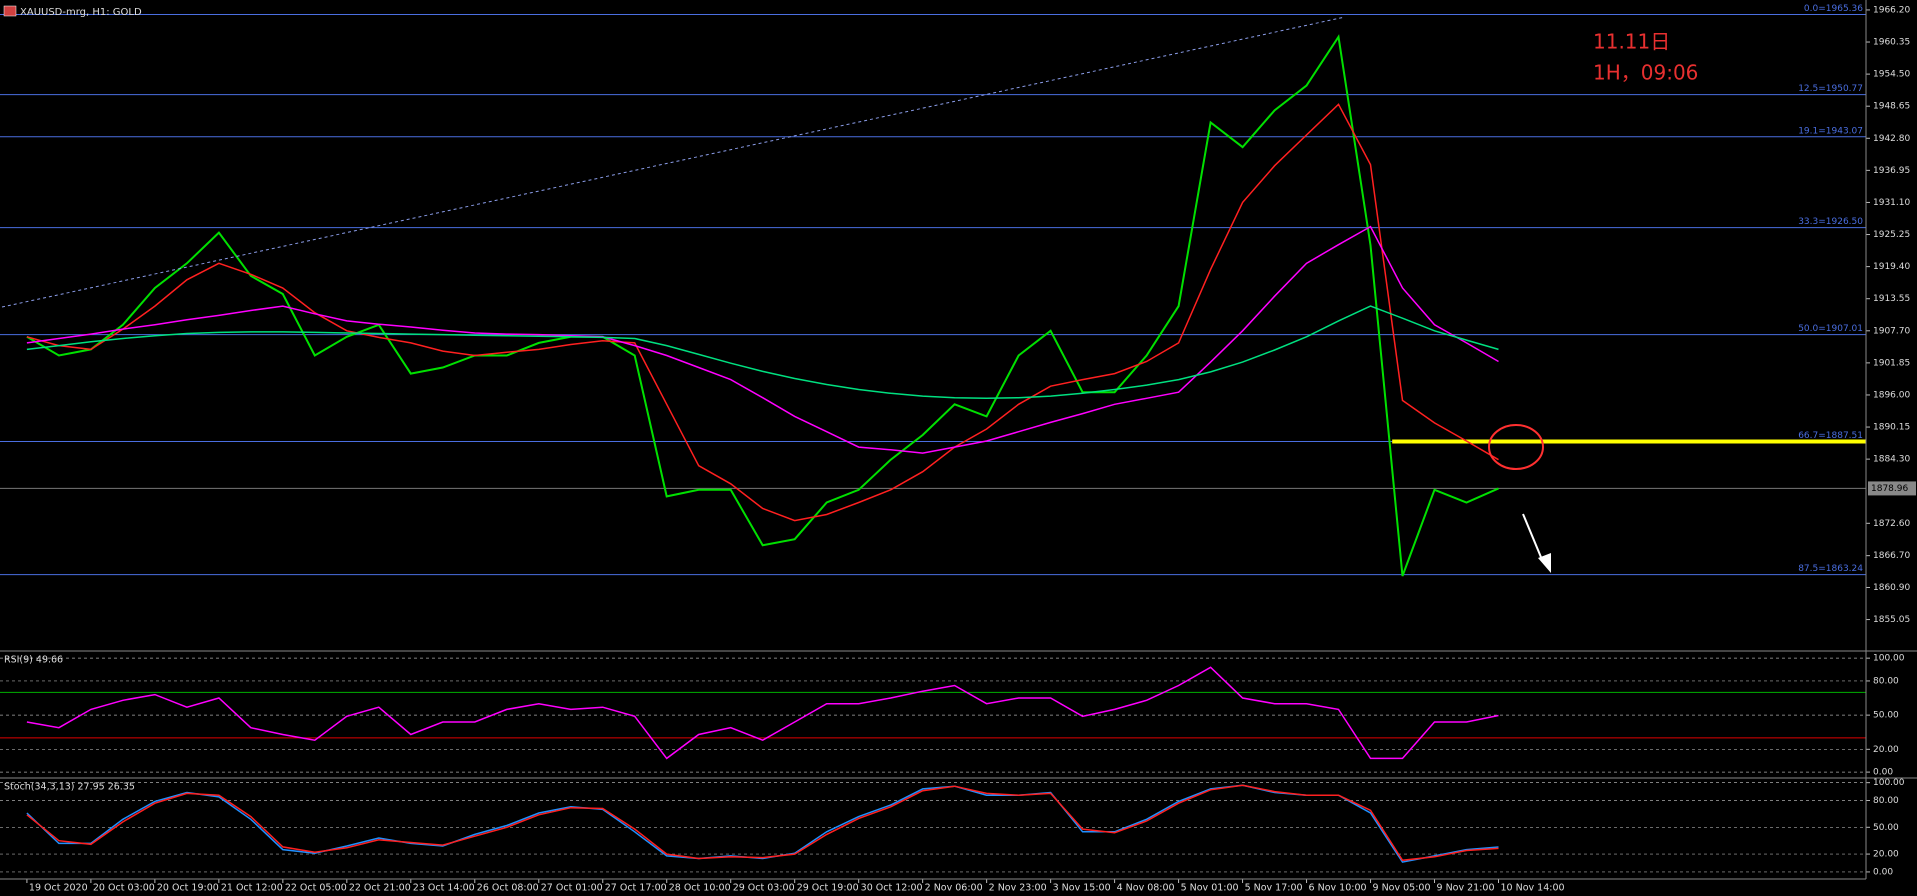 This screenshot has width=1917, height=896. What do you see at coordinates (1891, 395) in the screenshot?
I see `y-tick-label: 1896.00` at bounding box center [1891, 395].